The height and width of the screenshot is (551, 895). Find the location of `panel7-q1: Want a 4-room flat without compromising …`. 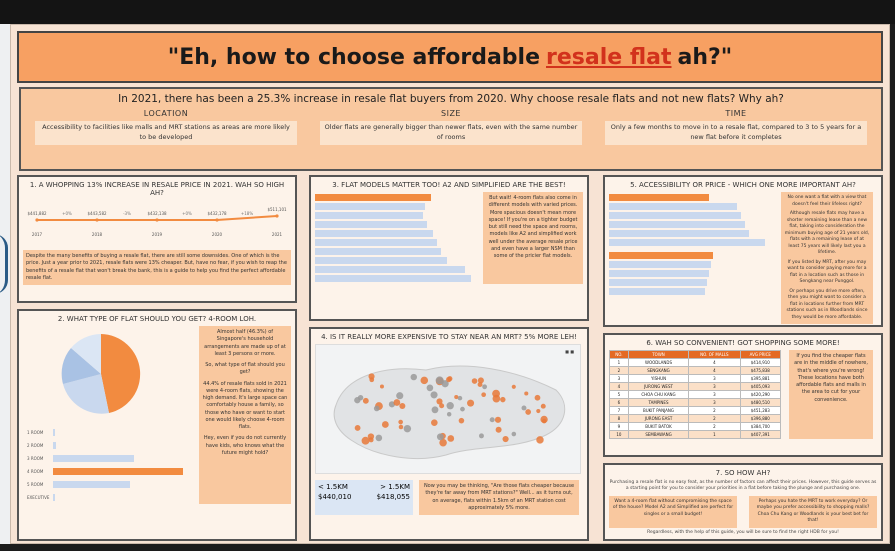

panel7-q1: Want a 4-room flat without compromising … is located at coordinates (673, 511).